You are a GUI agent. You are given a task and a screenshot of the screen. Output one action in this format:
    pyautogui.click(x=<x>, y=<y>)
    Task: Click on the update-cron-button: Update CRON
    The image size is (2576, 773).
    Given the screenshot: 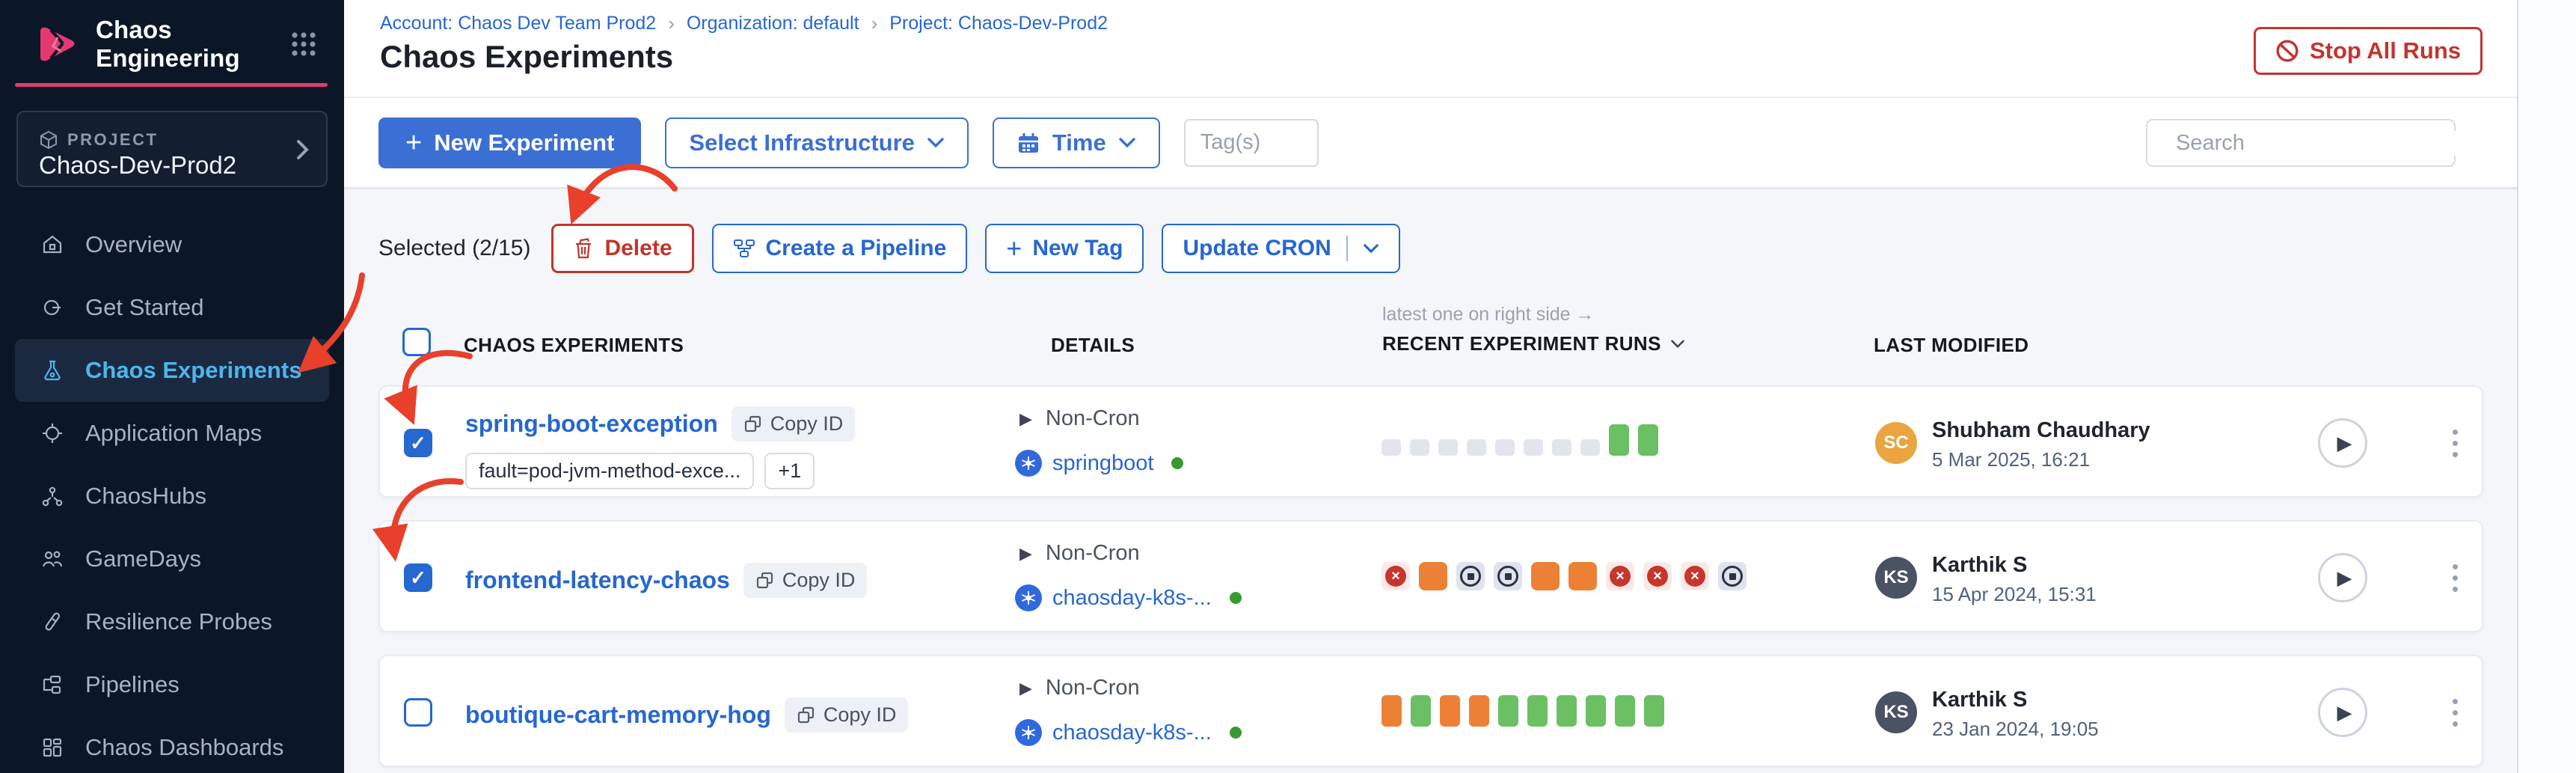 What is the action you would take?
    pyautogui.click(x=1281, y=248)
    